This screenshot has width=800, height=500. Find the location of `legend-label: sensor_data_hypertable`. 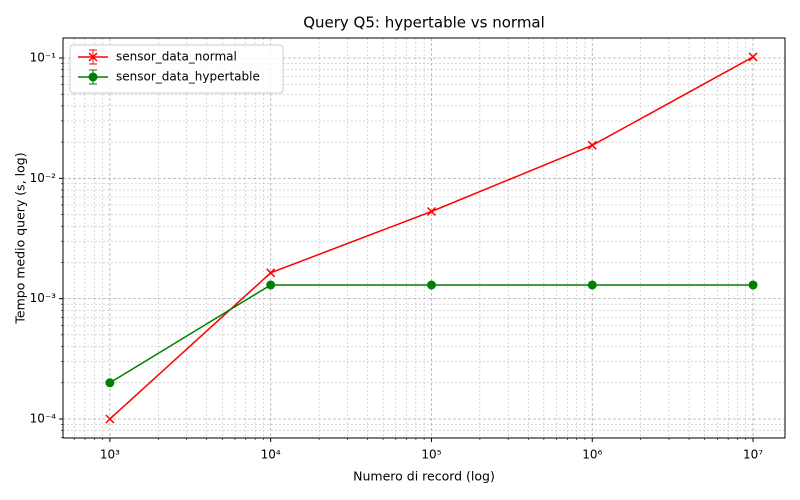

legend-label: sensor_data_hypertable is located at coordinates (188, 77).